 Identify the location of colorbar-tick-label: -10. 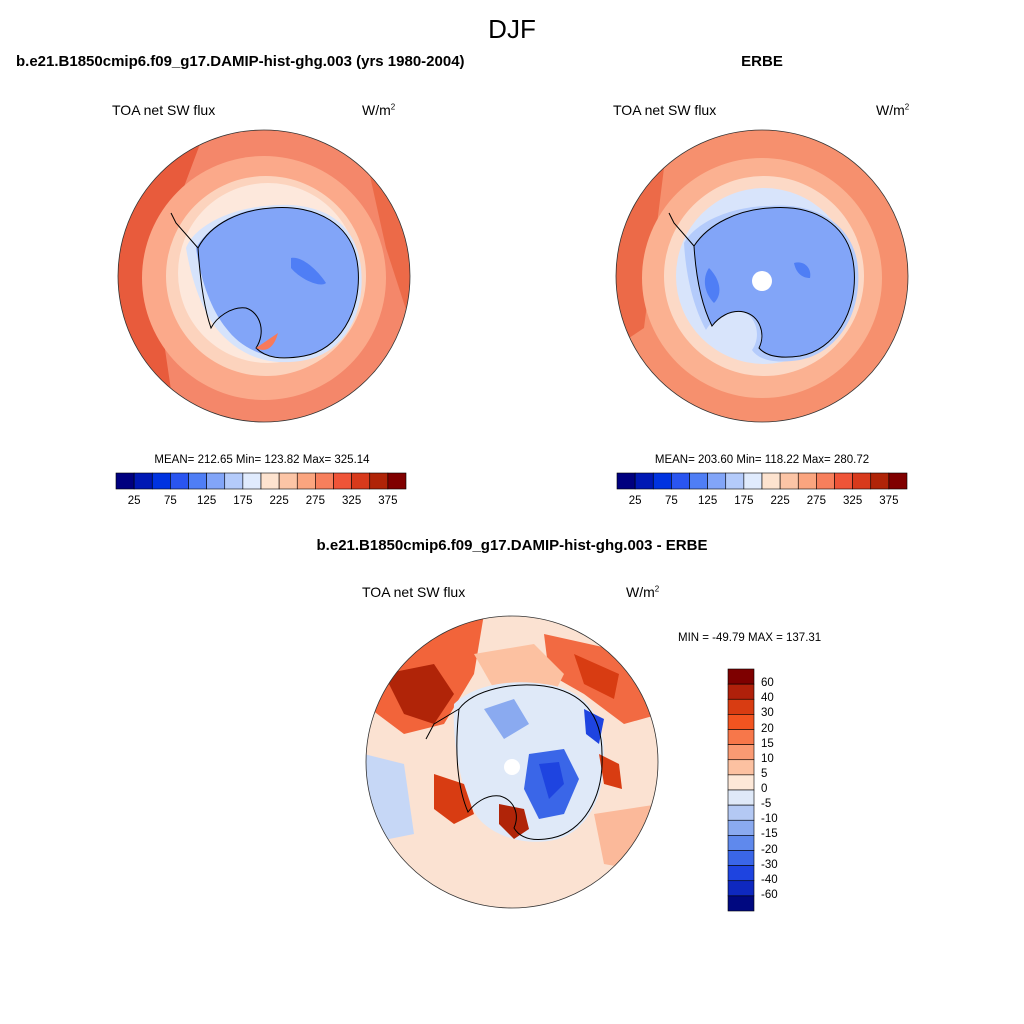
(769, 819).